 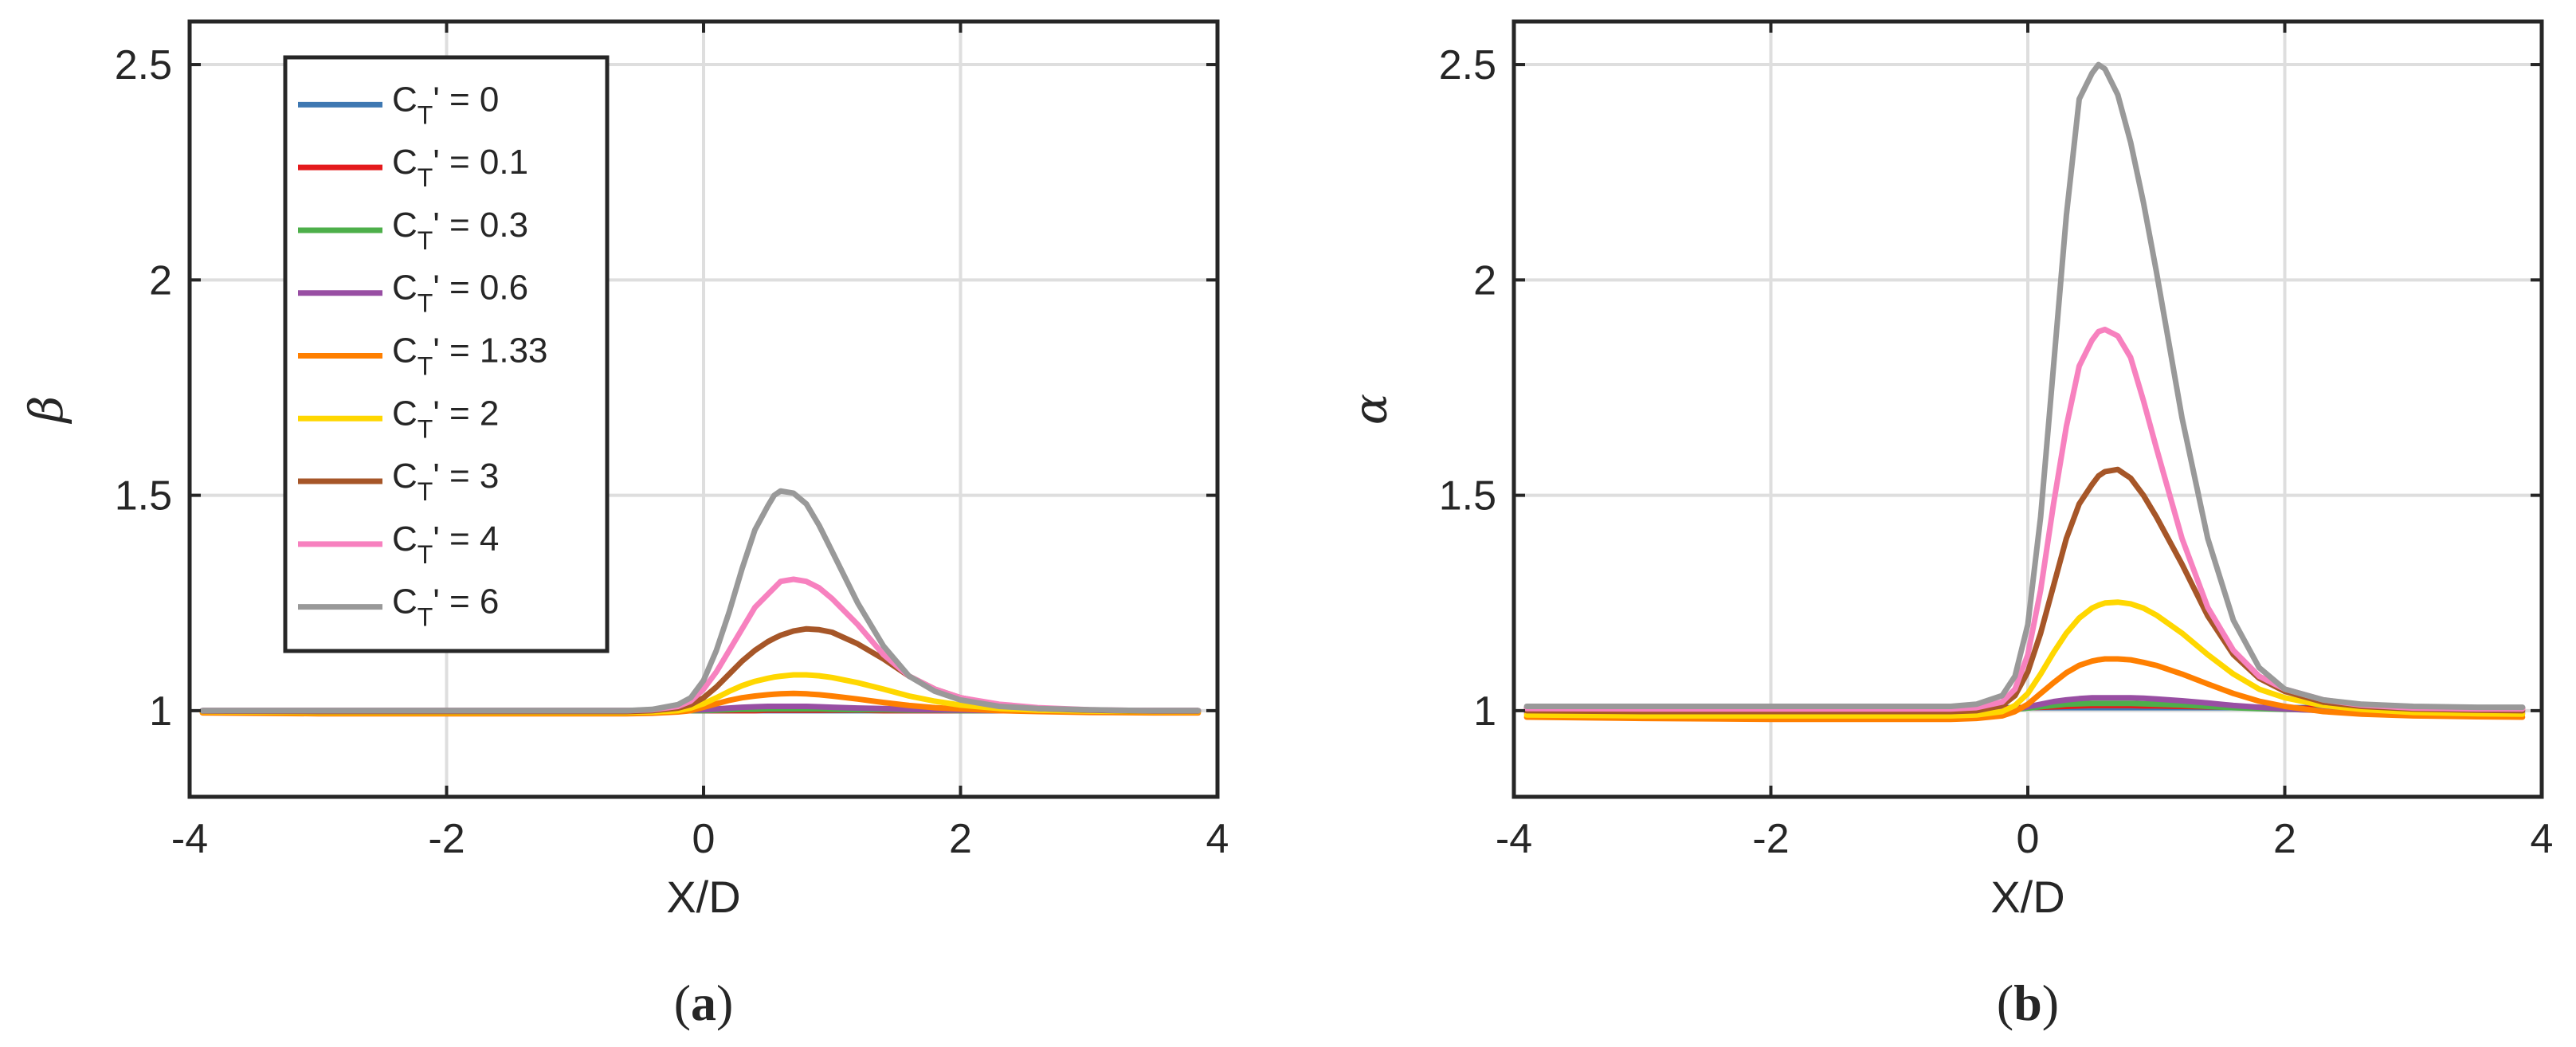 I want to click on legend-label-4: CT' = 1.33, so click(x=470, y=356).